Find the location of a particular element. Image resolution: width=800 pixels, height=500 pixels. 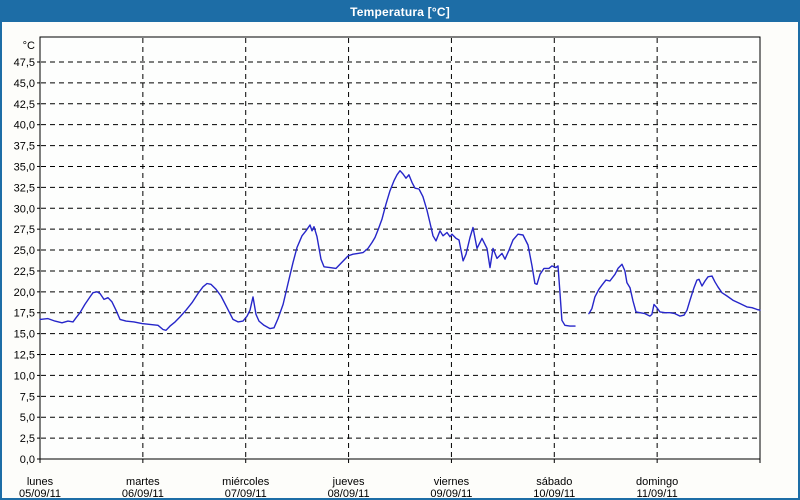

x-axis-day-name: jueves is located at coordinates (348, 482).